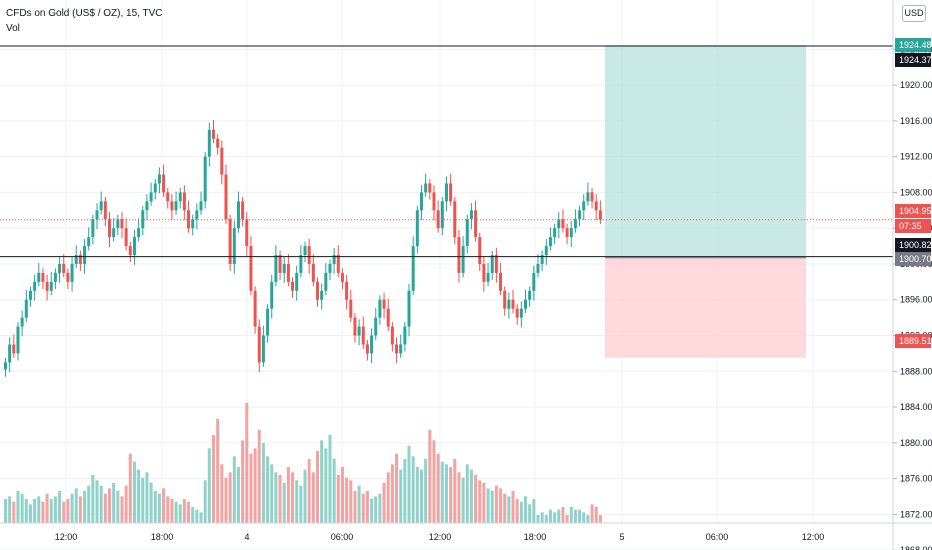 This screenshot has height=550, width=932. I want to click on currency-button: USD, so click(914, 13).